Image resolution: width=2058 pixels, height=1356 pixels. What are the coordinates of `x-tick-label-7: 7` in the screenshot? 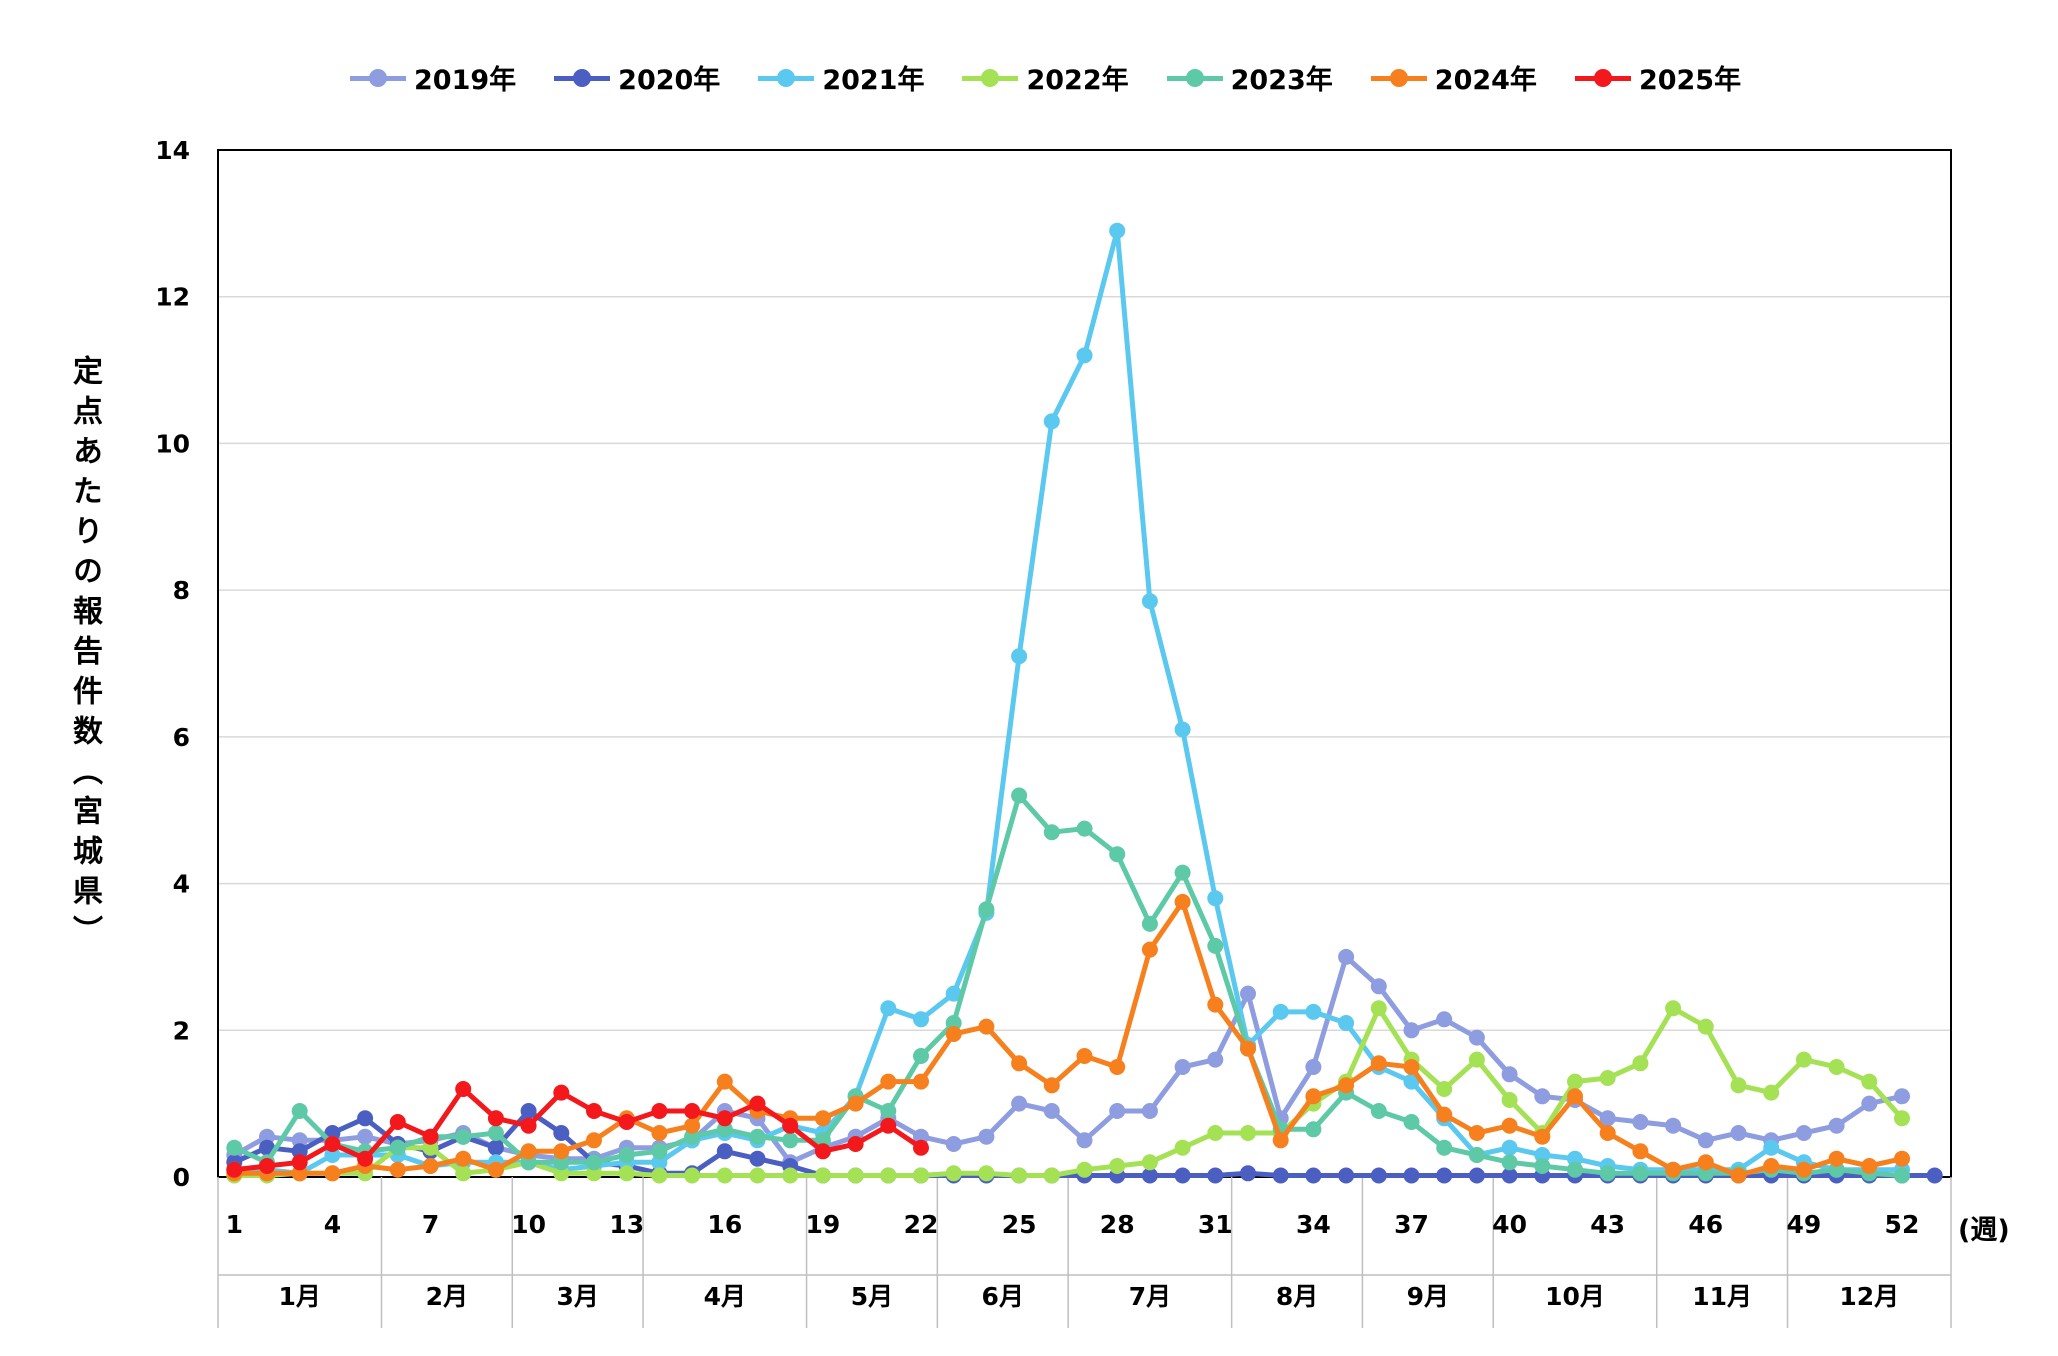 It's located at (430, 1224).